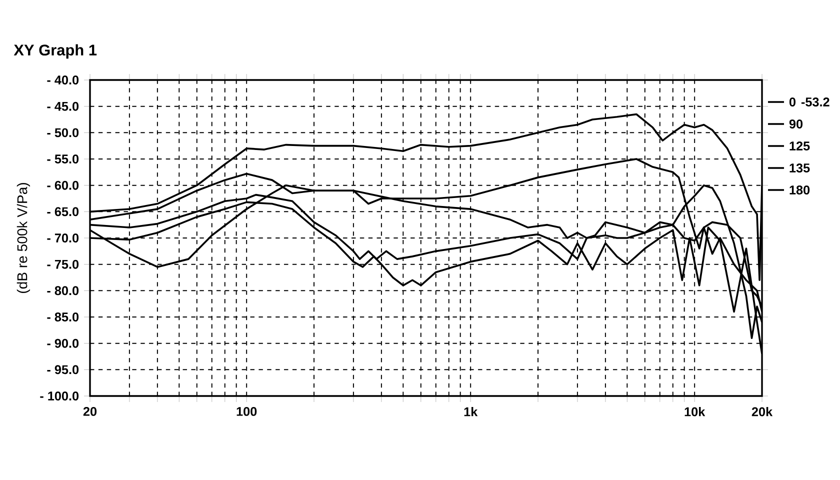  What do you see at coordinates (63, 369) in the screenshot?
I see `y-tick-label: - 95.0` at bounding box center [63, 369].